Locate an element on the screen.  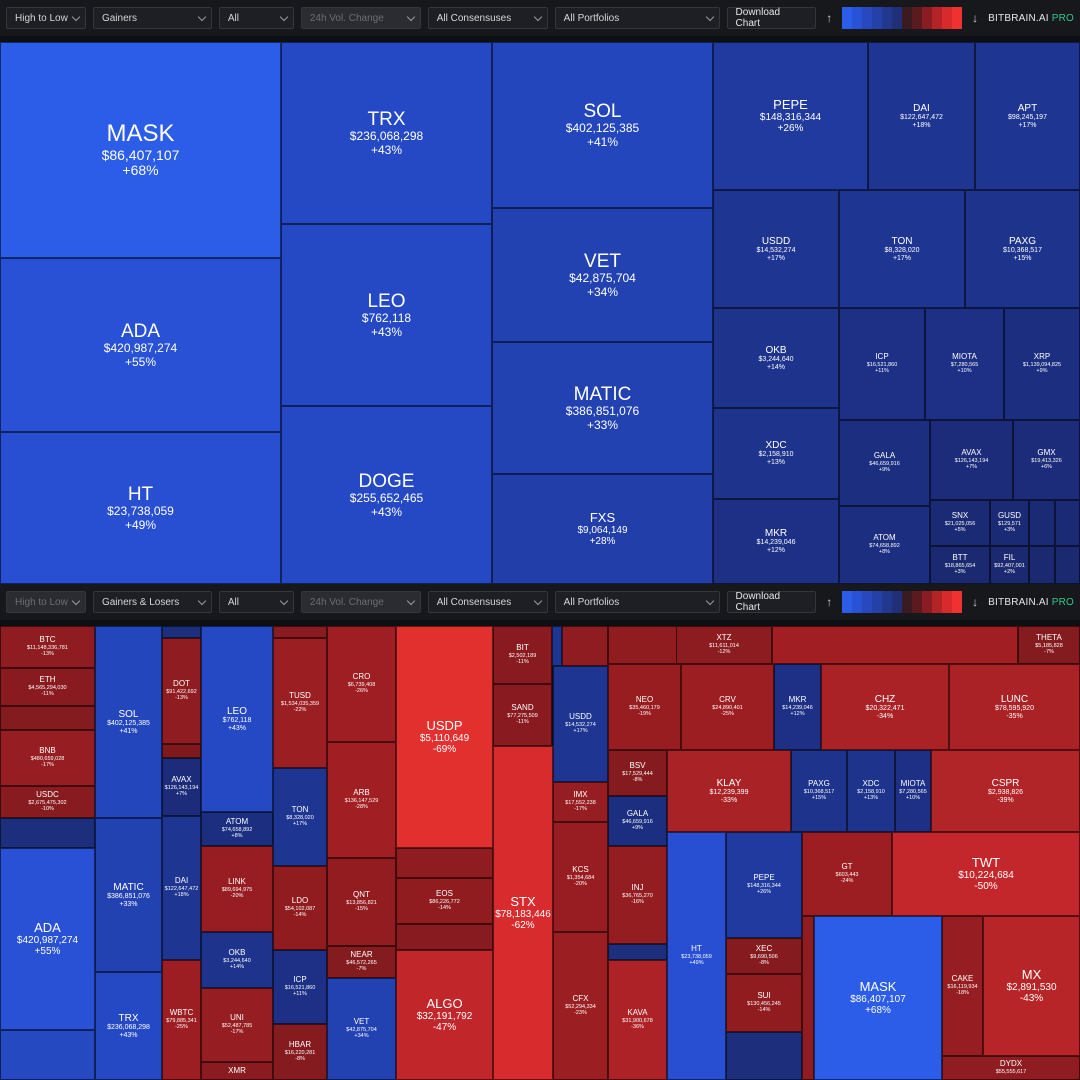
treemap-tile-neo: NEO $35,460,179 -19% is located at coordinates (644, 707).